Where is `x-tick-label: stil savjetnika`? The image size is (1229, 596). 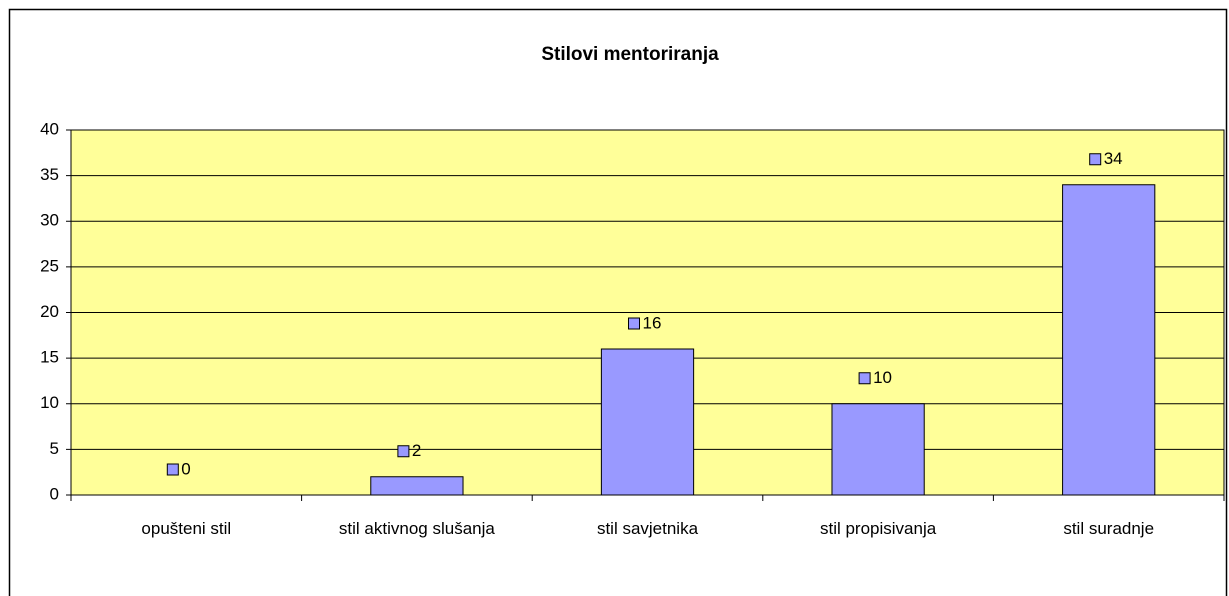
x-tick-label: stil savjetnika is located at coordinates (647, 528).